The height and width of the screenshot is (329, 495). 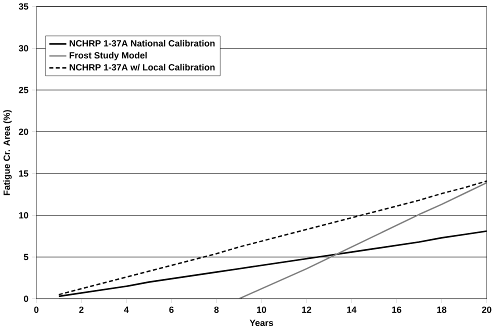 I want to click on y-tick-label: 20, so click(x=23, y=131).